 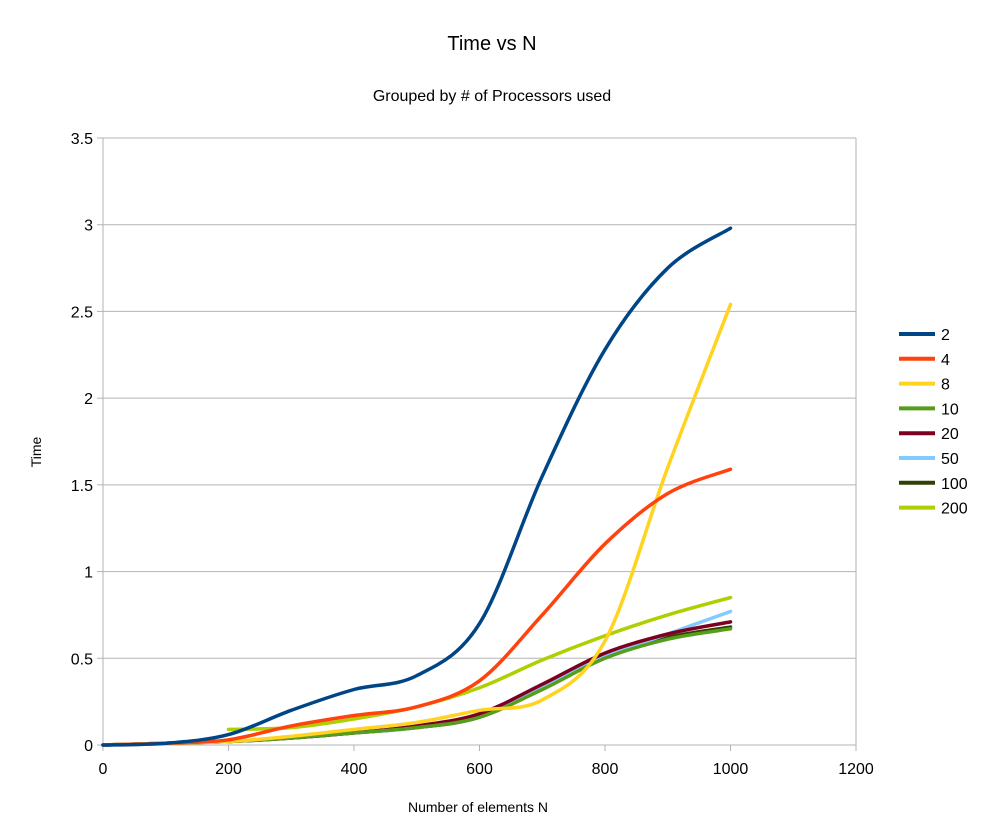 What do you see at coordinates (945, 360) in the screenshot?
I see `legend-label-4: 4` at bounding box center [945, 360].